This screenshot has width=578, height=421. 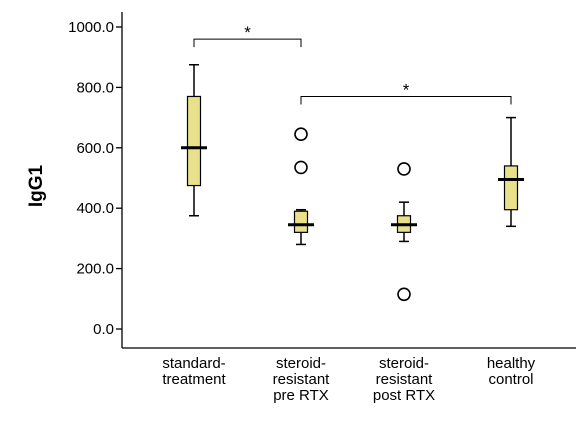 I want to click on x-tick-label: healthy control, so click(x=511, y=371).